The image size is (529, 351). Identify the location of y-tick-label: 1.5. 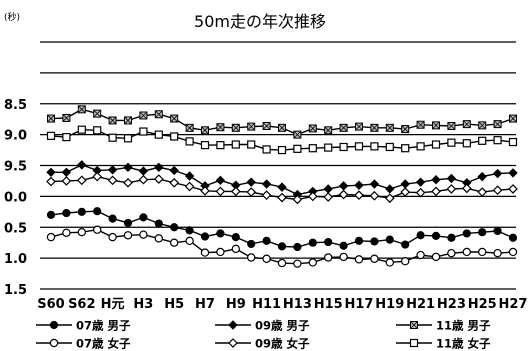
(15, 290).